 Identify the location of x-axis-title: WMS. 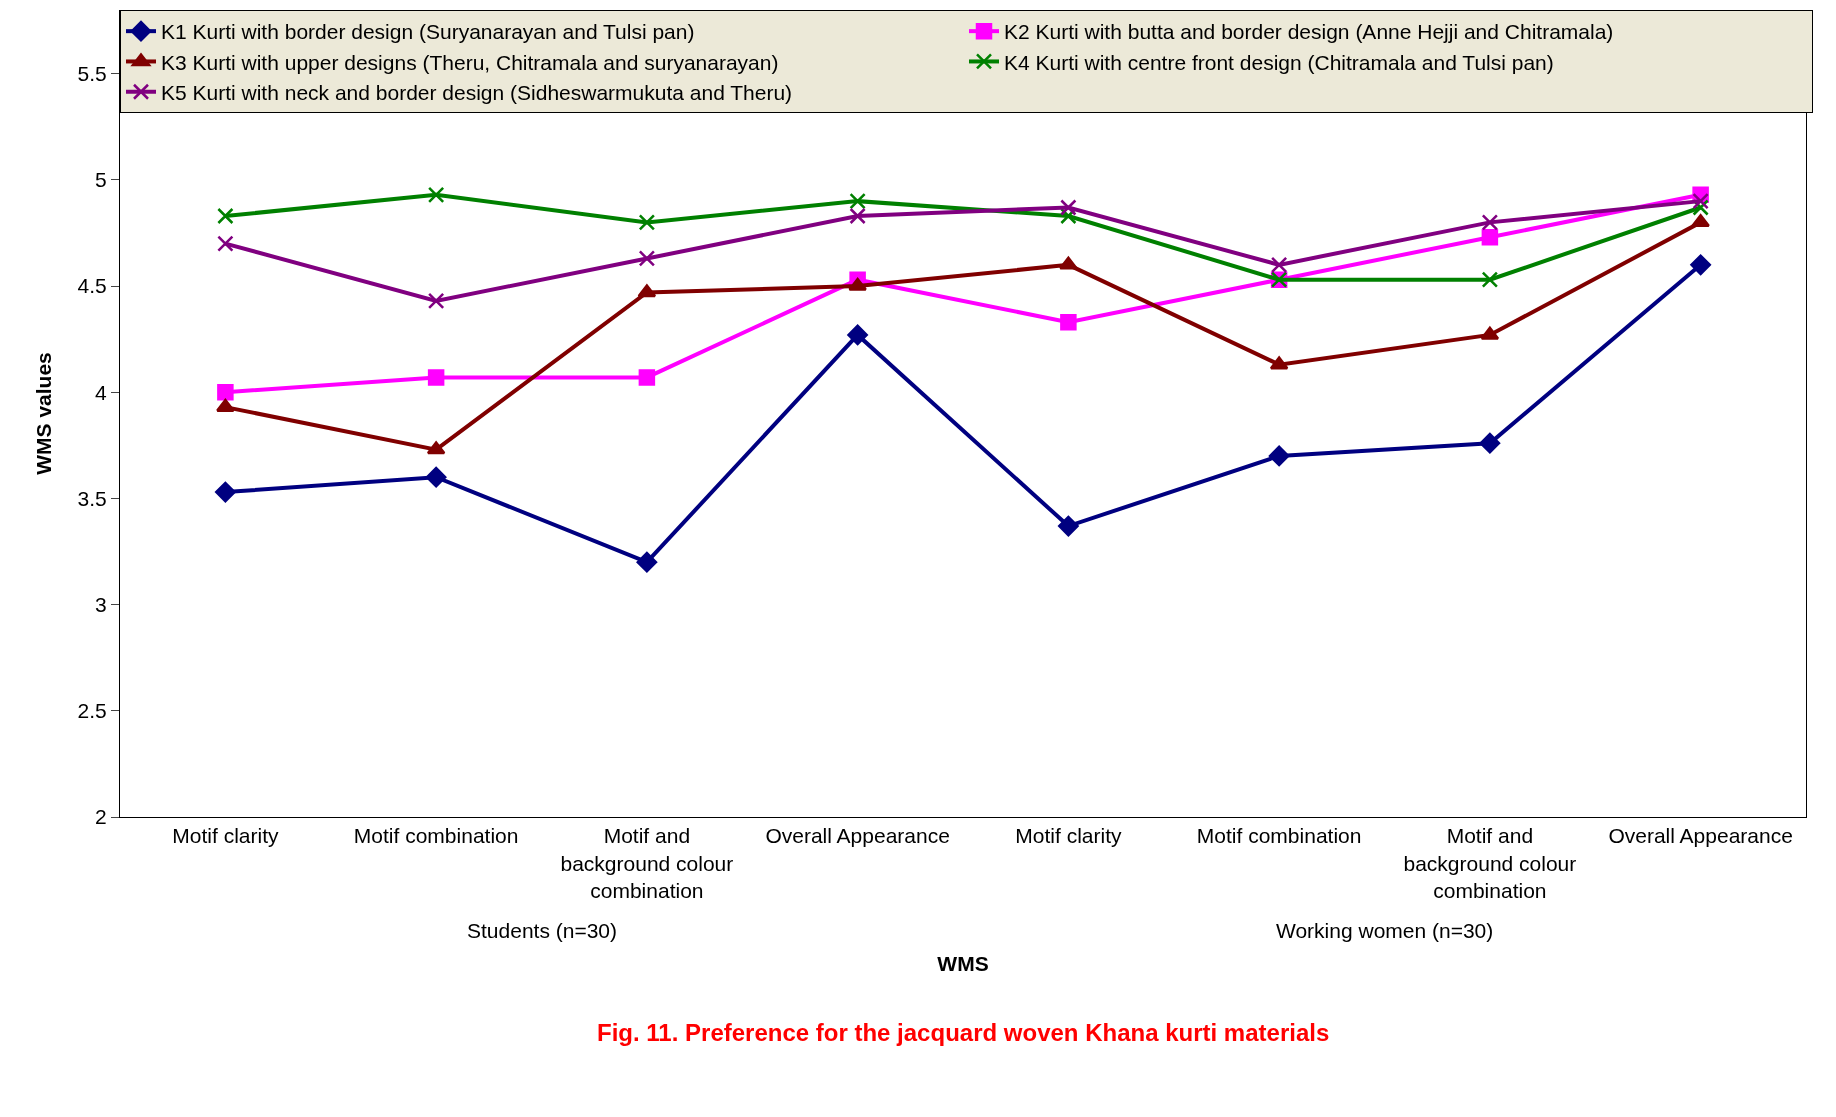
(963, 963).